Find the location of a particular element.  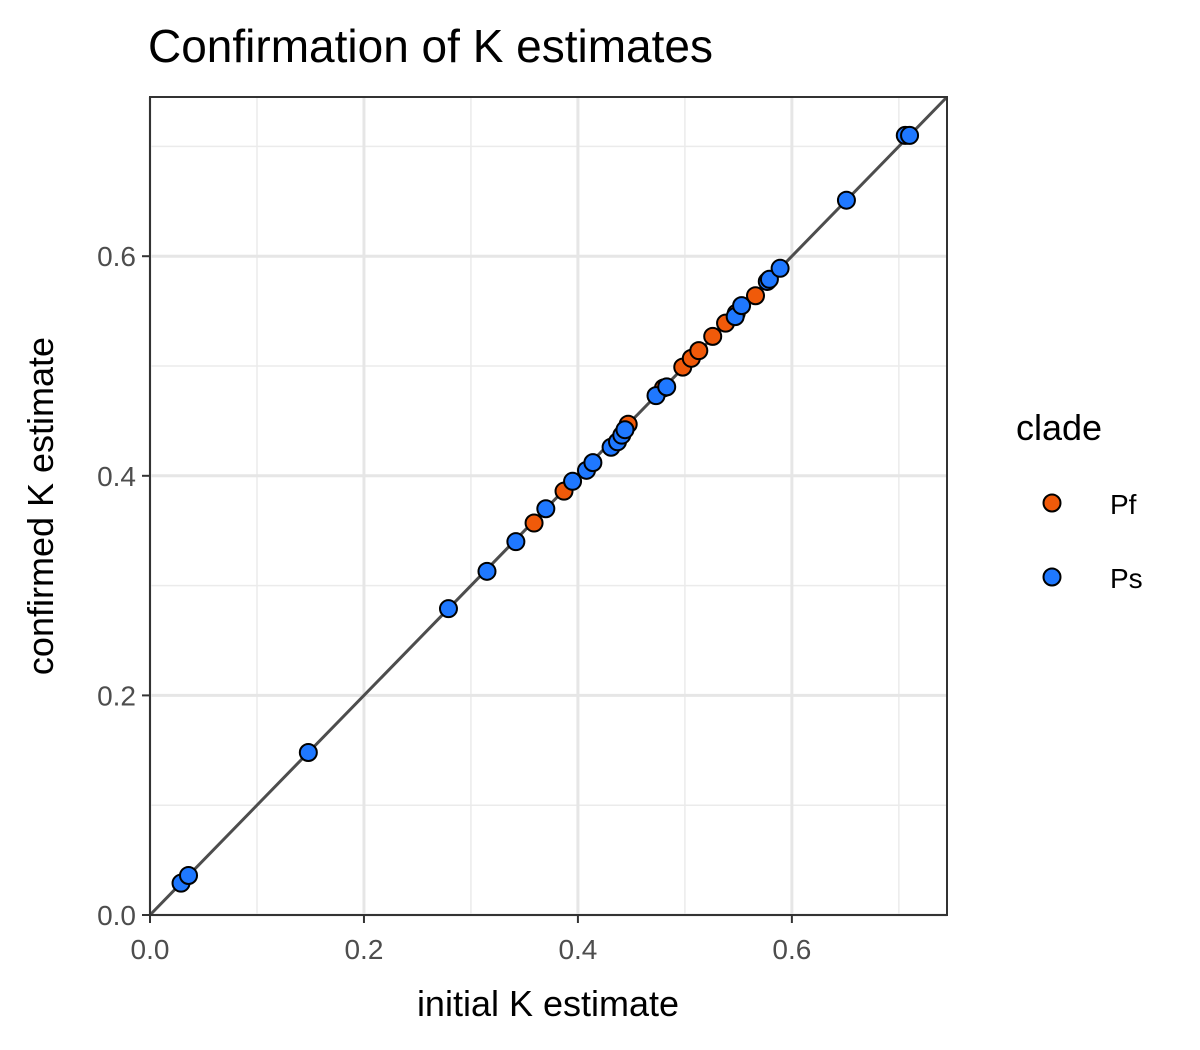

legend-title: clade is located at coordinates (1059, 427).